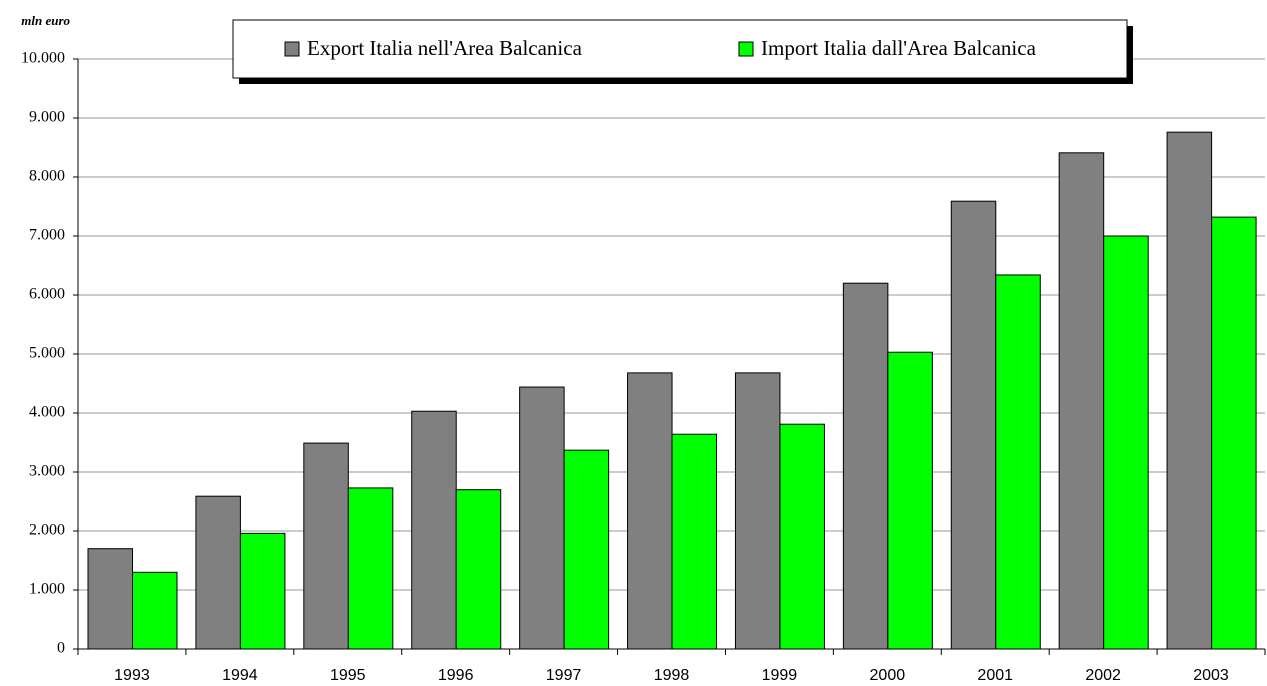  Describe the element at coordinates (456, 675) in the screenshot. I see `x-tick-label: 1996` at that location.